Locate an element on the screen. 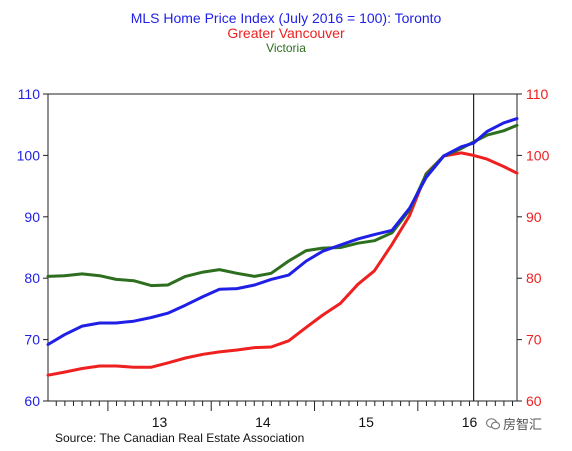  y-tick-label-left: 100 is located at coordinates (29, 155).